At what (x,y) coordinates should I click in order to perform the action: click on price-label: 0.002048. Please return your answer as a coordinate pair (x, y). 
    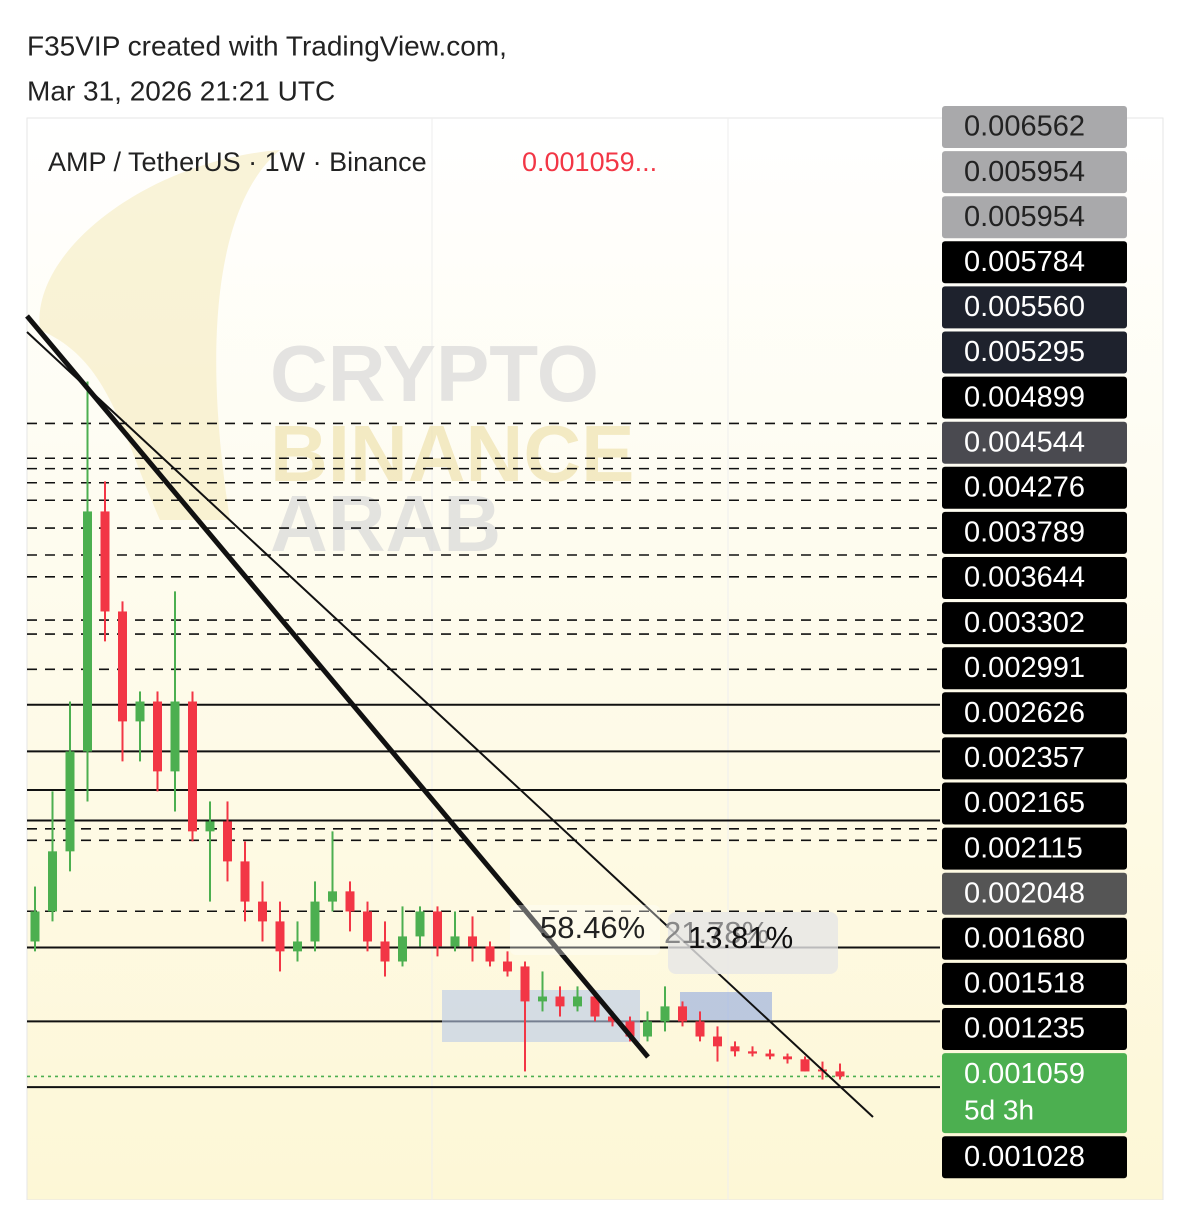
    Looking at the image, I should click on (1024, 893).